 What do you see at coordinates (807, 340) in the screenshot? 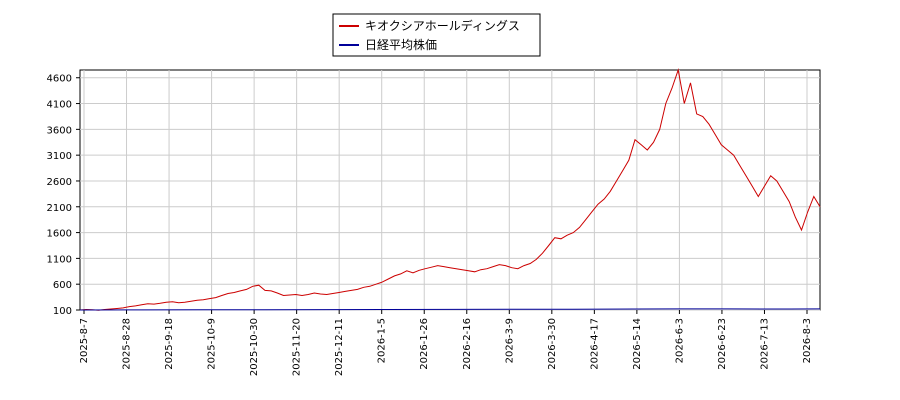
I see `x-tick-label: 2026-8-3` at bounding box center [807, 340].